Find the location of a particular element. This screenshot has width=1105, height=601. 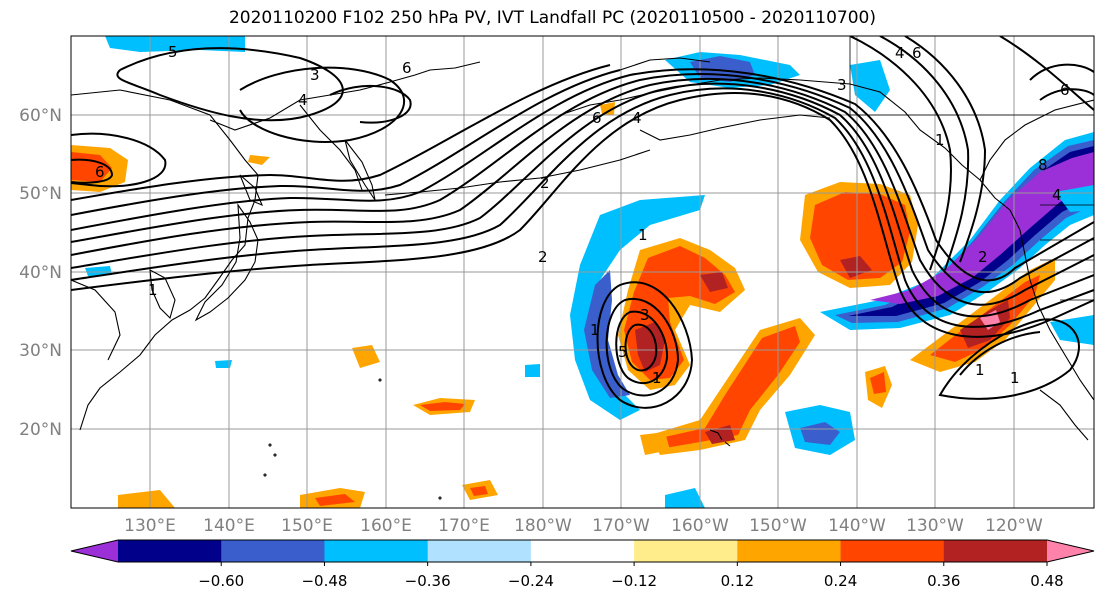

latitude-labels: 60°N 50°N 40°N 30°N 20°N is located at coordinates (40, 273).